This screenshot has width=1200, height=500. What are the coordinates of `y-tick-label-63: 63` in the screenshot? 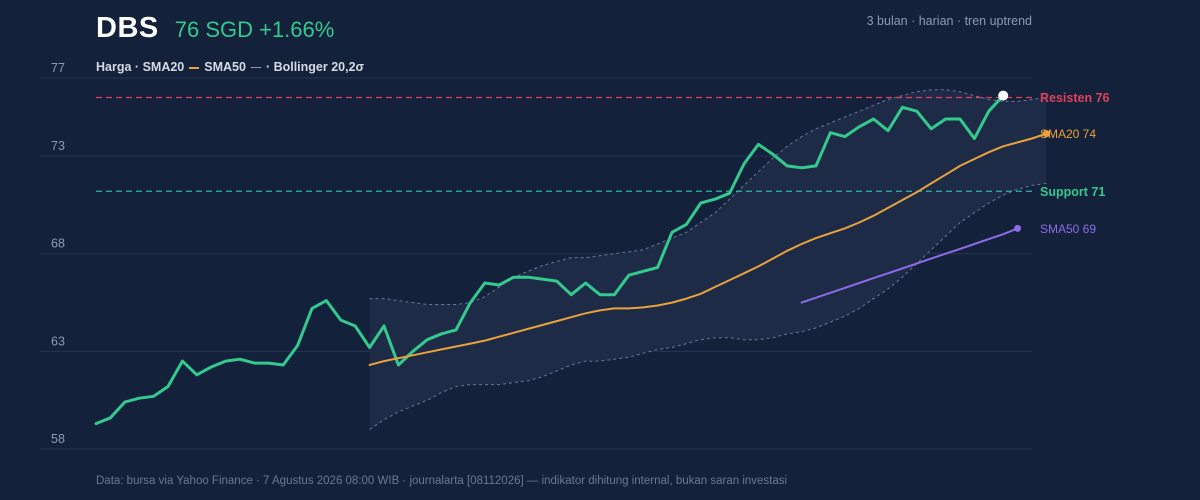 It's located at (58, 341).